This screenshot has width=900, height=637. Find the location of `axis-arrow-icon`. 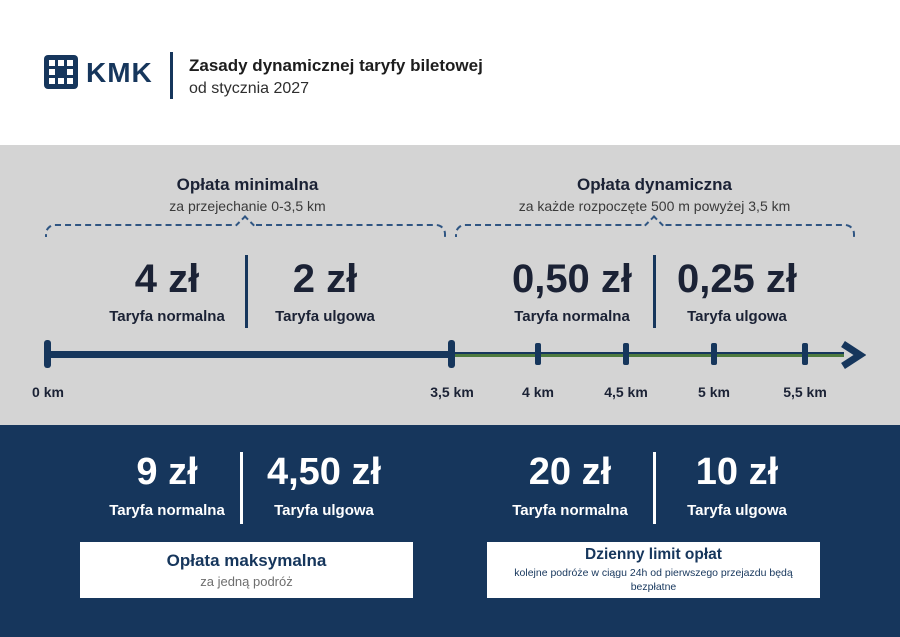

axis-arrow-icon is located at coordinates (852, 357).